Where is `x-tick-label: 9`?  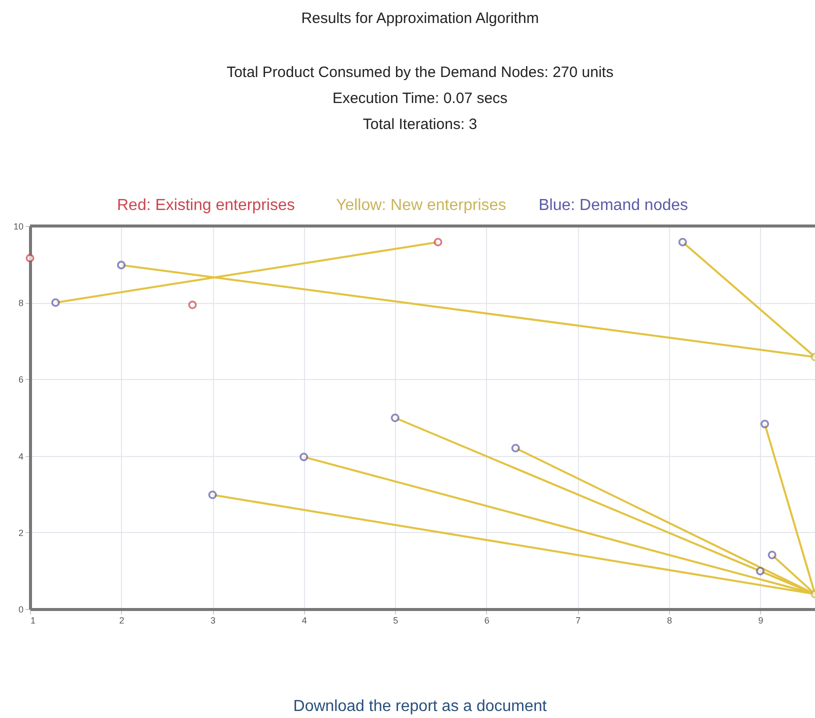 x-tick-label: 9 is located at coordinates (761, 621).